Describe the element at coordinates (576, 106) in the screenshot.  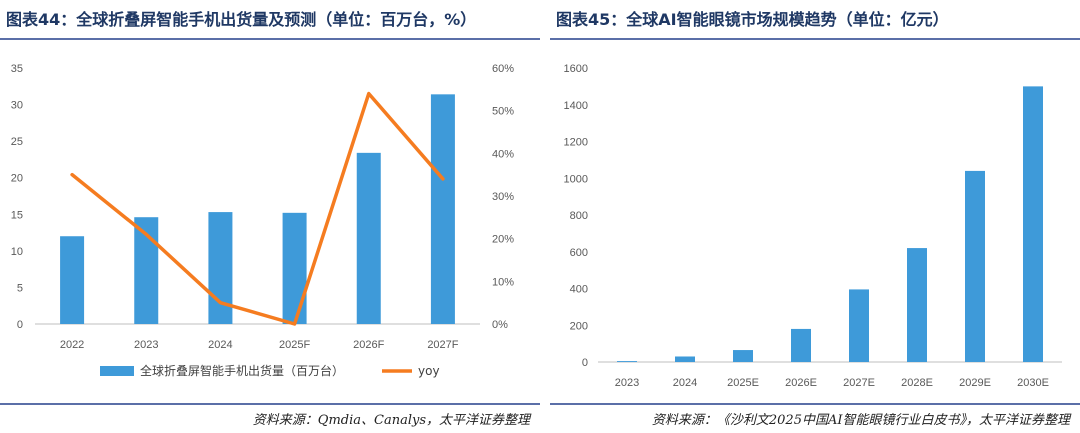
I see `y-tick-label: 1400` at that location.